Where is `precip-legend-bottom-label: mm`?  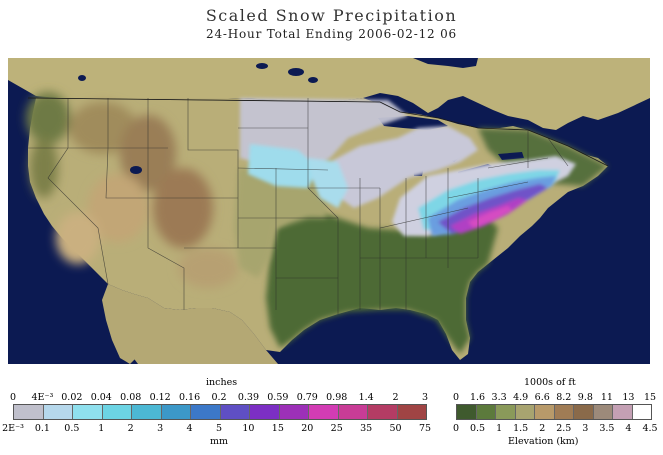 precip-legend-bottom-label: mm is located at coordinates (219, 441).